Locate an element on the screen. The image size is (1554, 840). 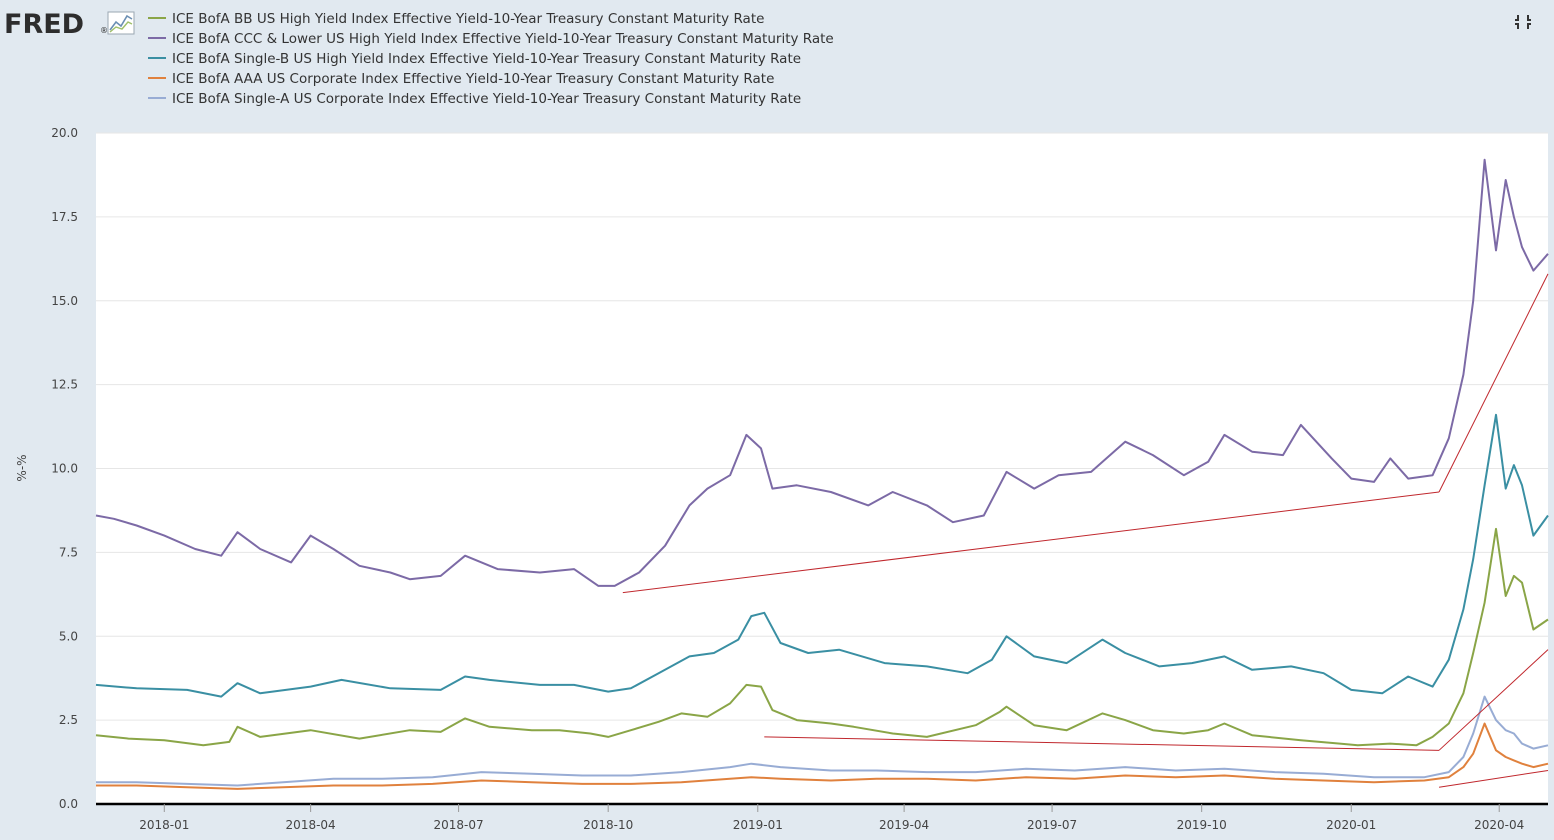
x-tick-label: 2019-10 is located at coordinates (1202, 825).